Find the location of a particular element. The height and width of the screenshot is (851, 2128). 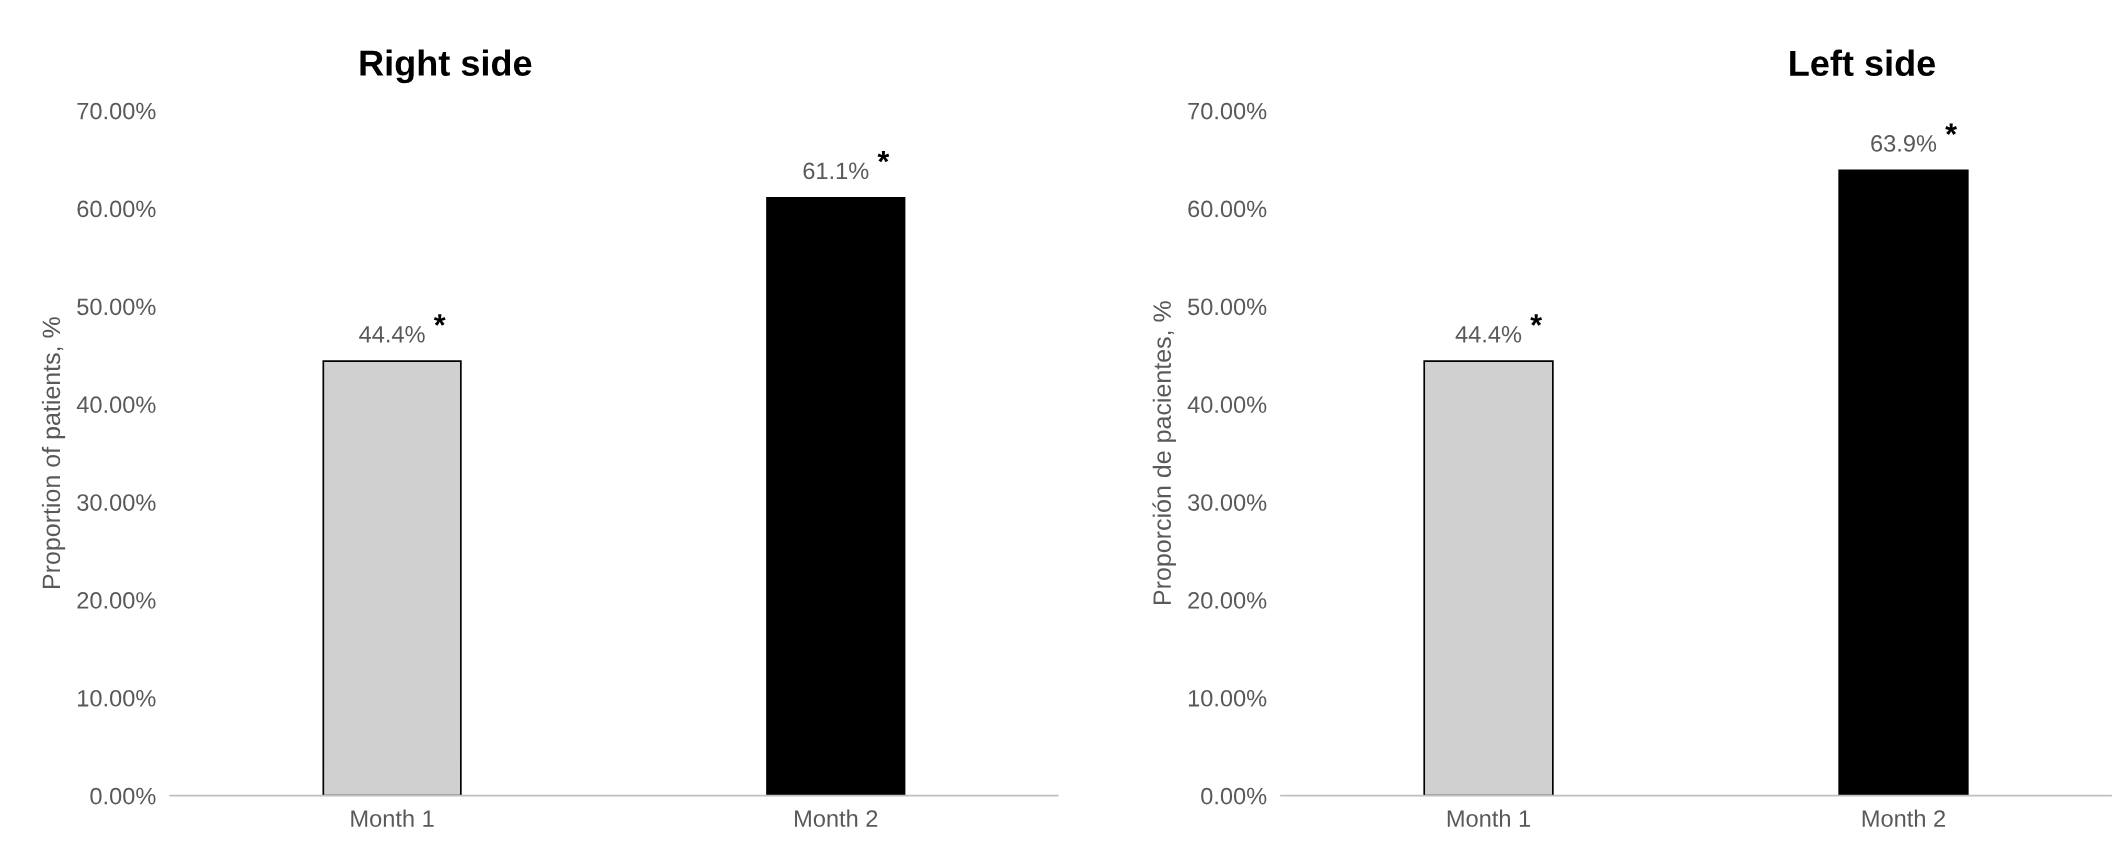

data-label: 61.1% is located at coordinates (836, 171).